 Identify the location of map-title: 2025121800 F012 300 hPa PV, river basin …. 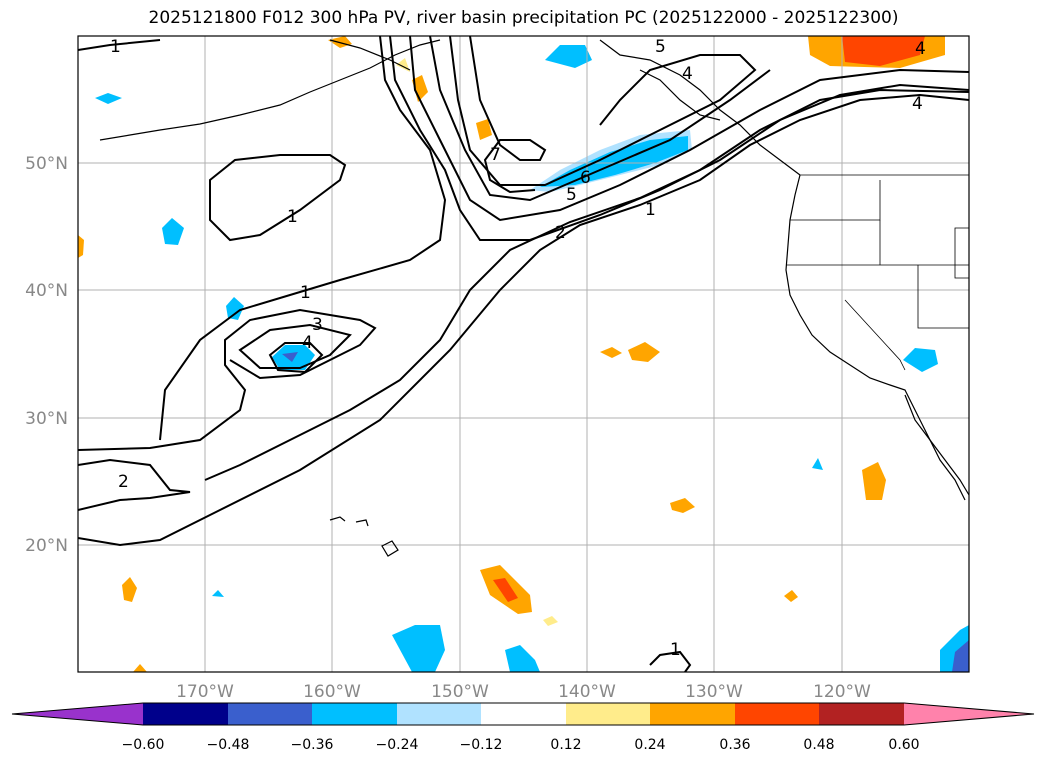
(523, 18).